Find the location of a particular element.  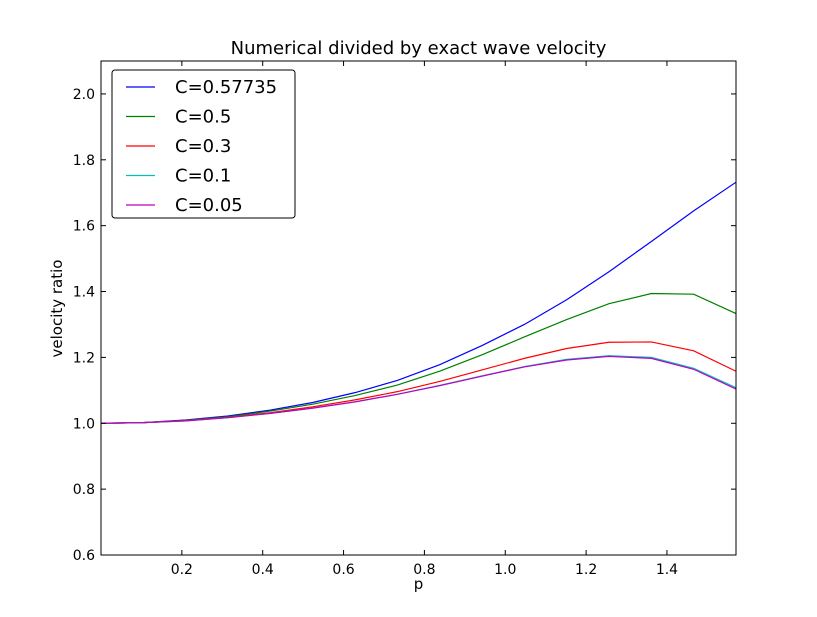

legend-label: C=0.1 is located at coordinates (203, 176).